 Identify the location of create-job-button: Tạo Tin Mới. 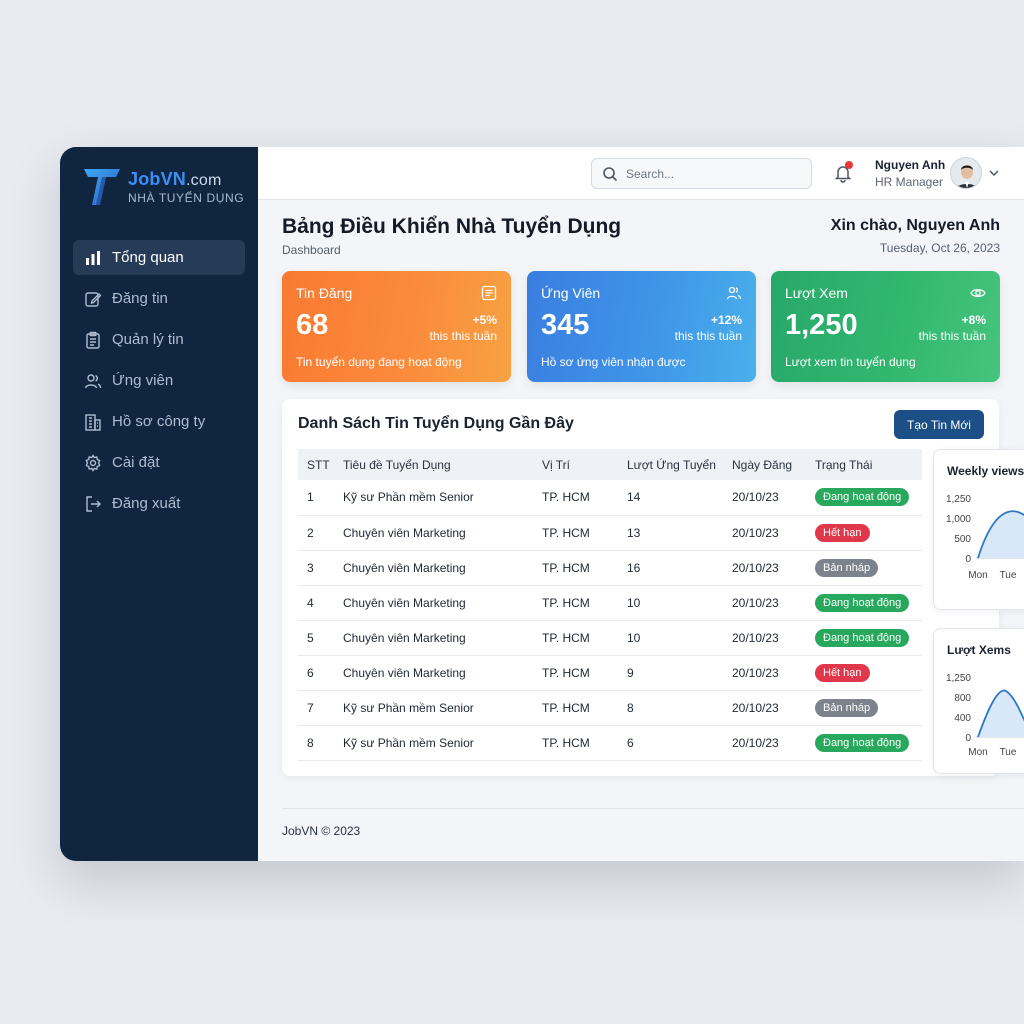
(939, 424).